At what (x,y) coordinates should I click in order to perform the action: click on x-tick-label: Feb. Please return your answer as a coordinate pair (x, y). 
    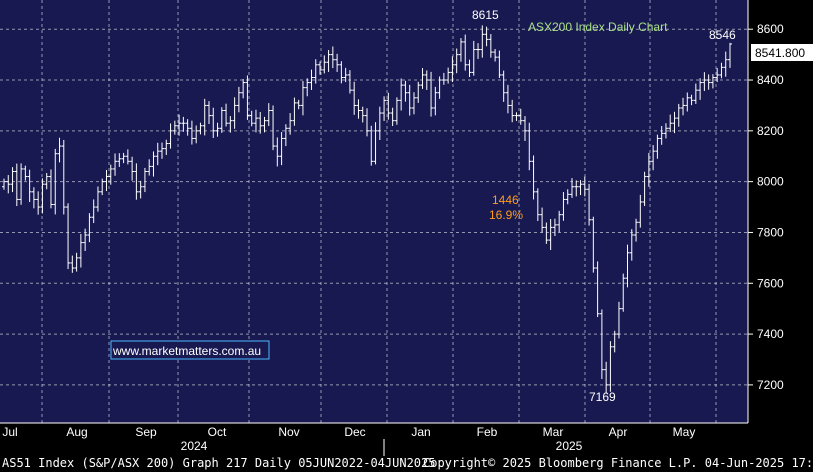
    Looking at the image, I should click on (487, 432).